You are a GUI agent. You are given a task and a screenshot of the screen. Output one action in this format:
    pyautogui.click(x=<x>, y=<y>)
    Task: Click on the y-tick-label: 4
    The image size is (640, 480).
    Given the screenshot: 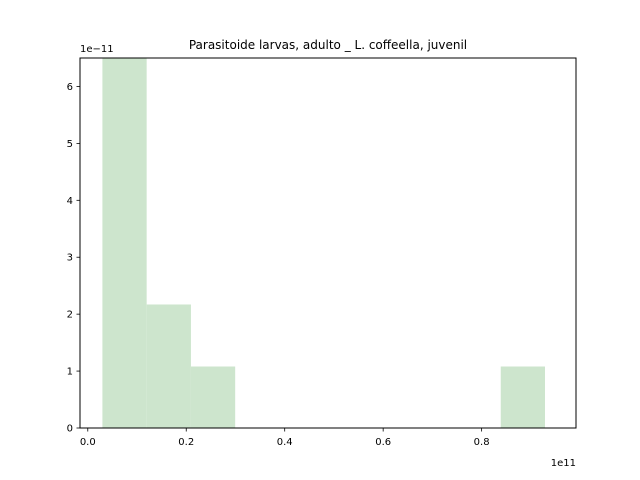 What is the action you would take?
    pyautogui.click(x=70, y=201)
    